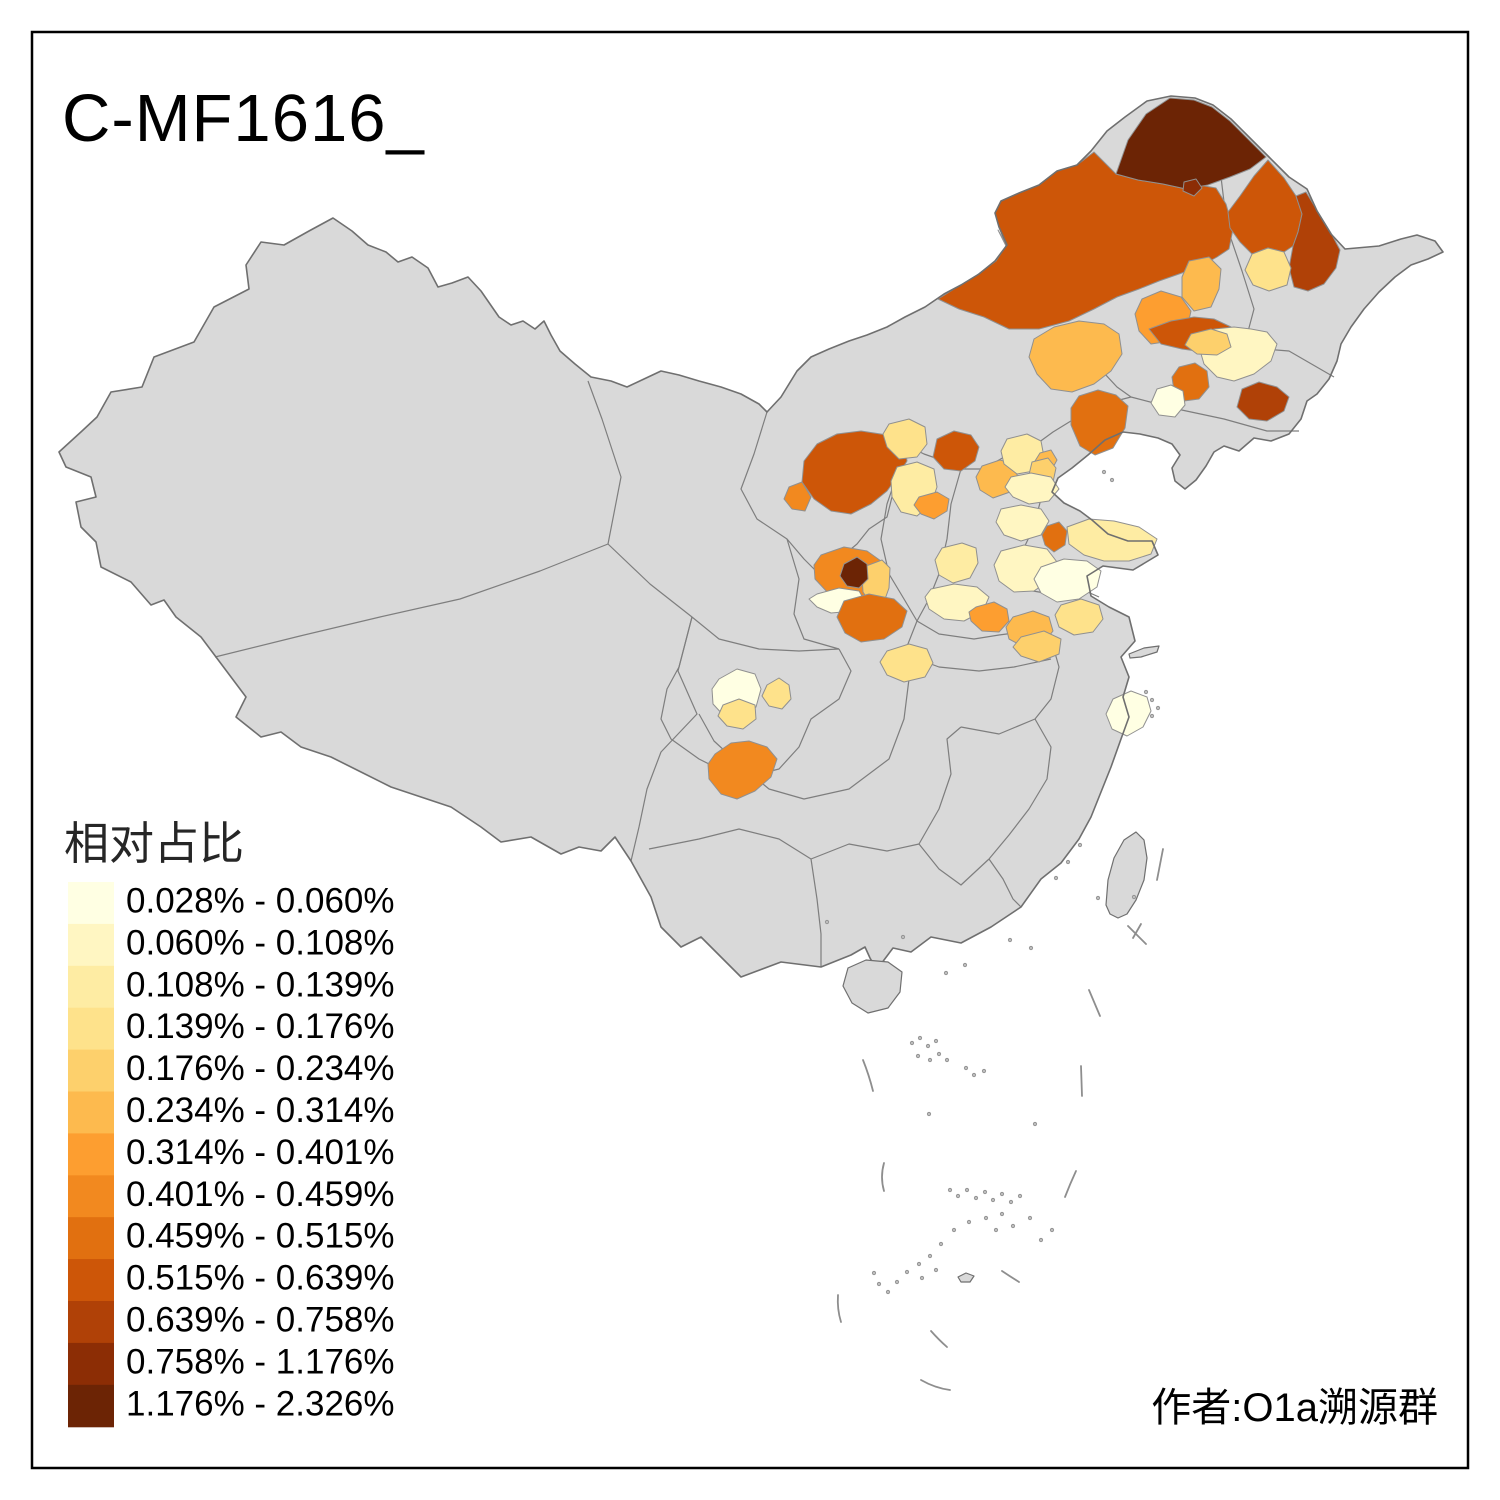  I want to click on figure-title: C-MF1616_, so click(243, 118).